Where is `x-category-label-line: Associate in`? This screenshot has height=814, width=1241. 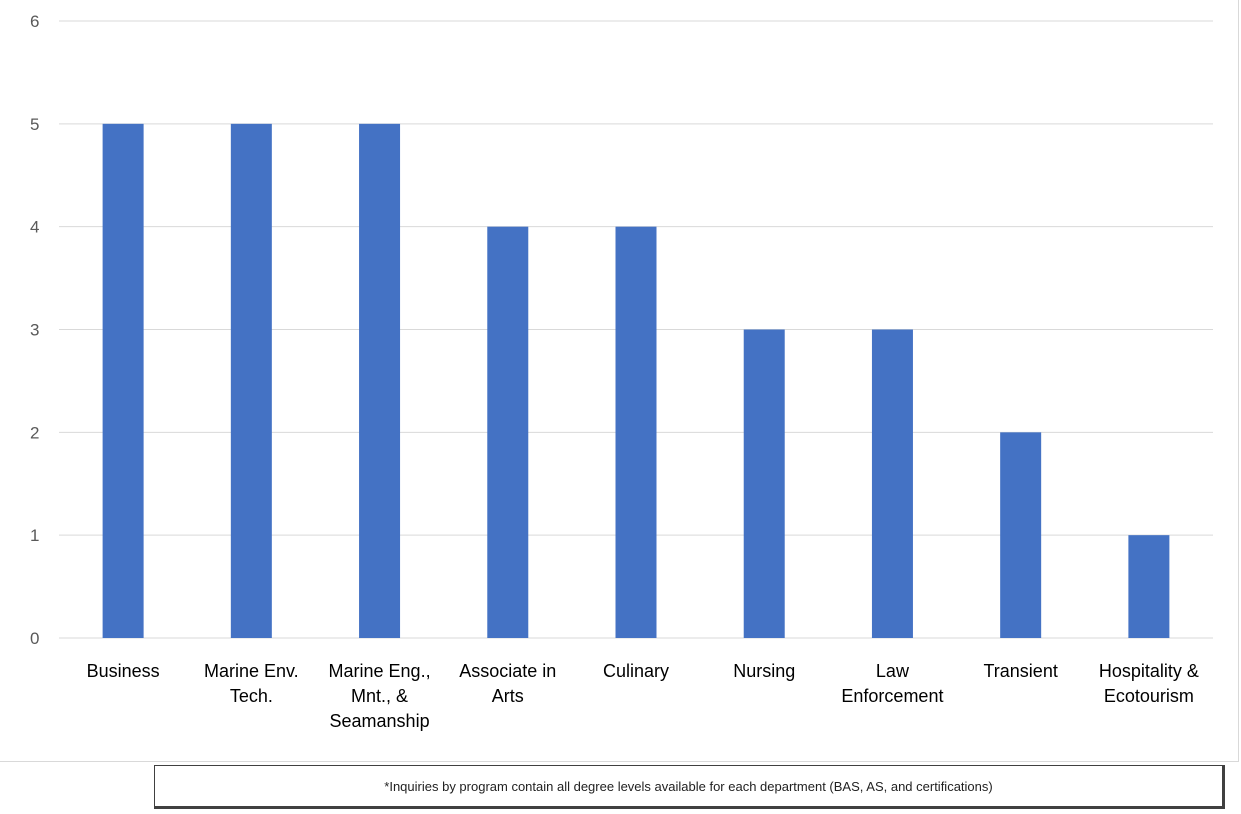 x-category-label-line: Associate in is located at coordinates (507, 671).